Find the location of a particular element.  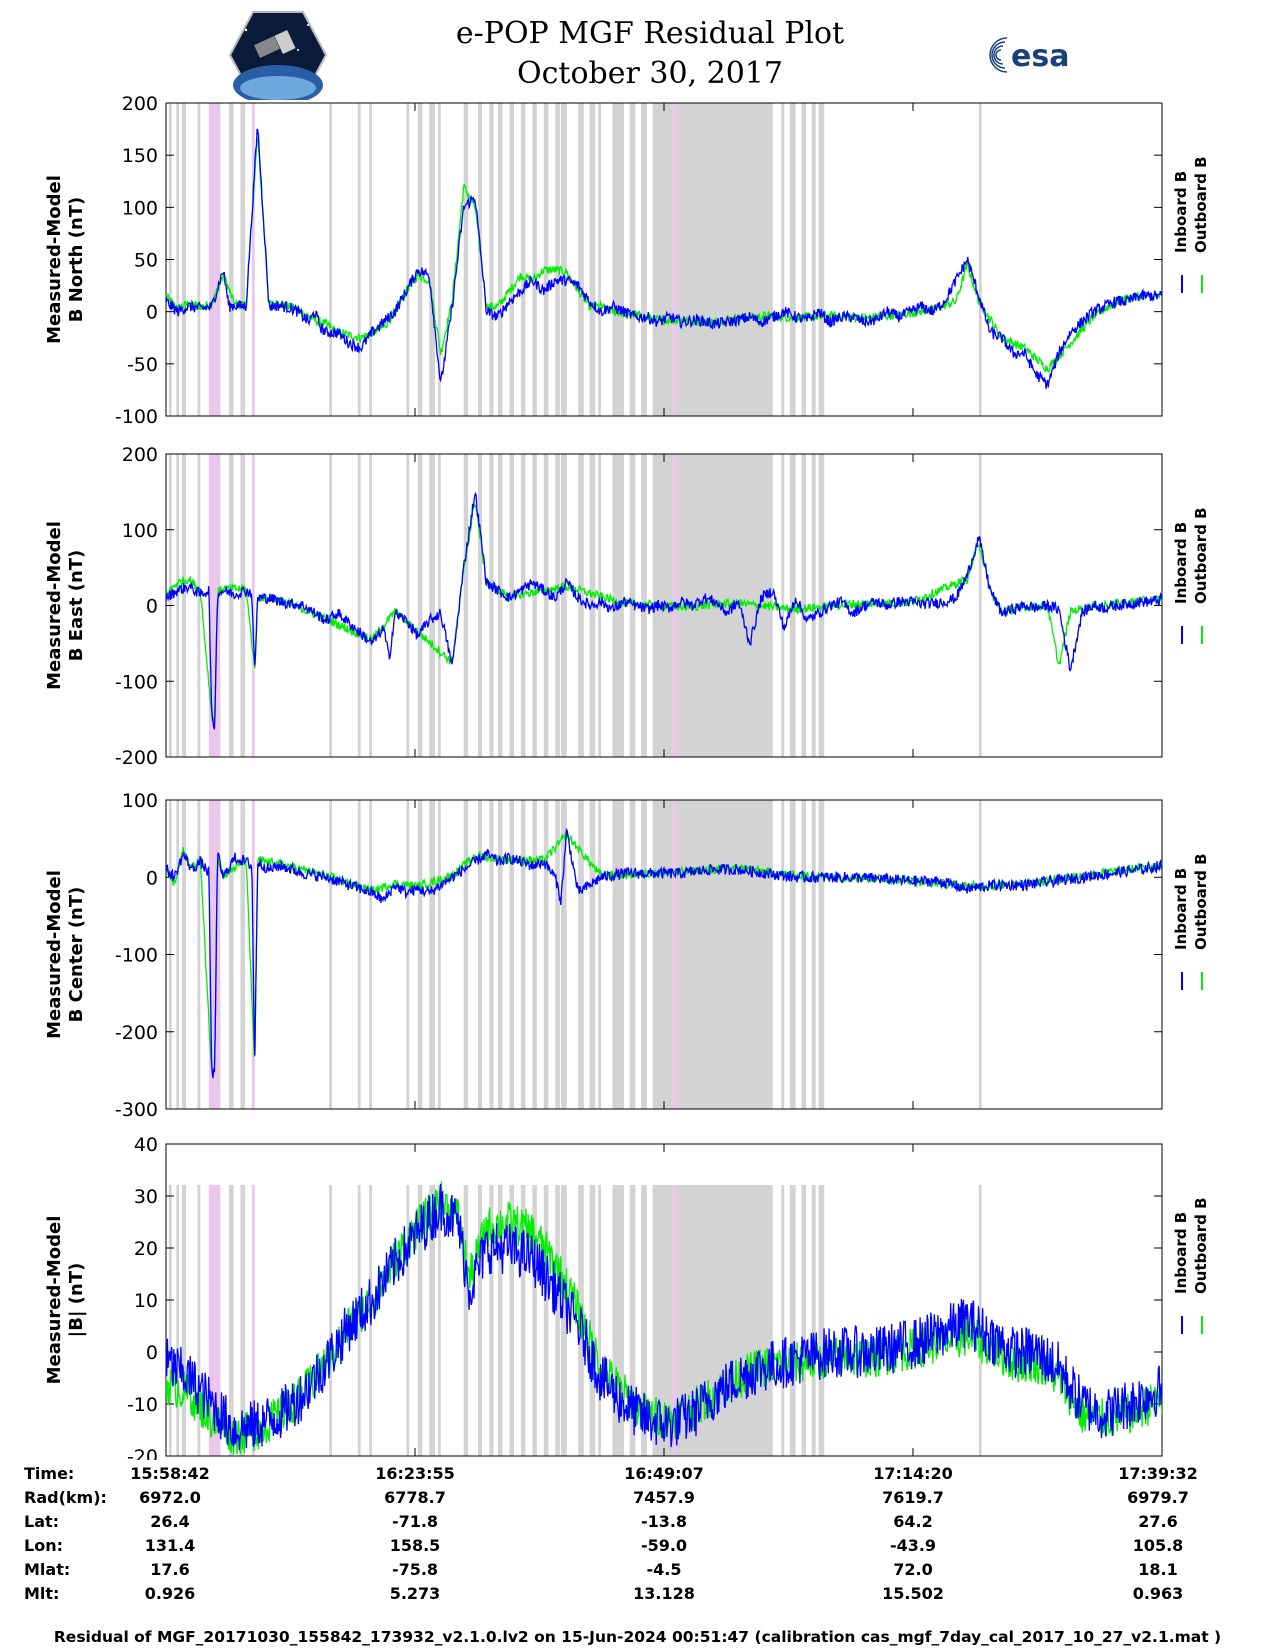

y-tick-label: -100 is located at coordinates (136, 417).